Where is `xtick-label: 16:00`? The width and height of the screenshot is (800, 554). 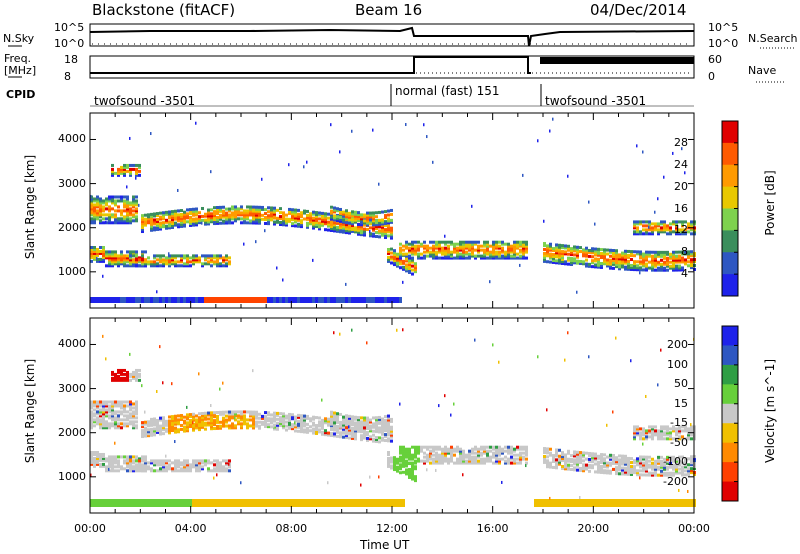 xtick-label: 16:00 is located at coordinates (492, 528).